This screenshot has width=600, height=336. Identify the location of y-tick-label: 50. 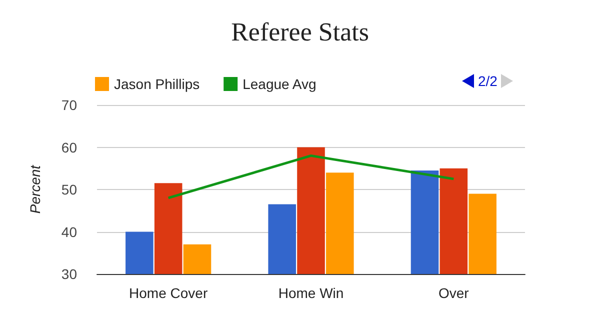
(69, 190).